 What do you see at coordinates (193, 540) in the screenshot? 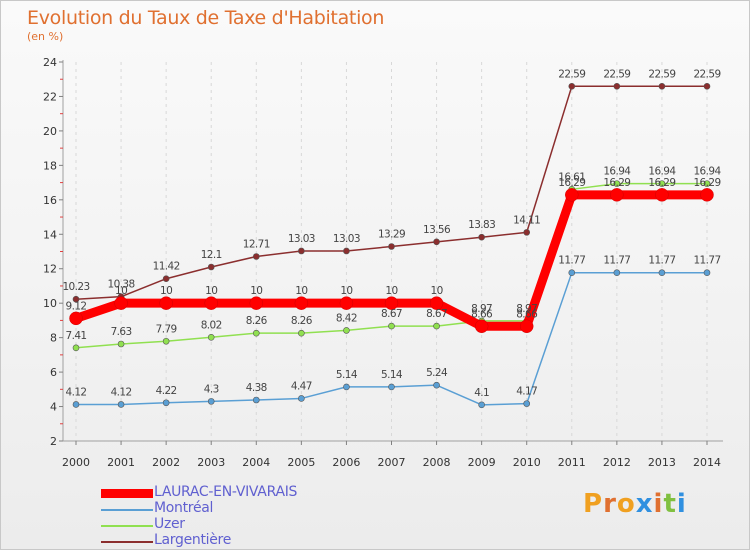
I see `legend-label: Largentière` at bounding box center [193, 540].